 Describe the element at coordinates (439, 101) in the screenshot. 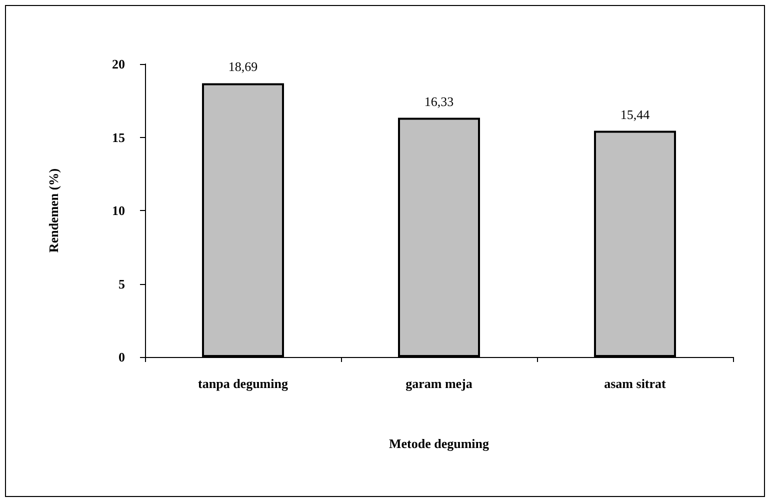

I see `data-label: 16,33` at that location.